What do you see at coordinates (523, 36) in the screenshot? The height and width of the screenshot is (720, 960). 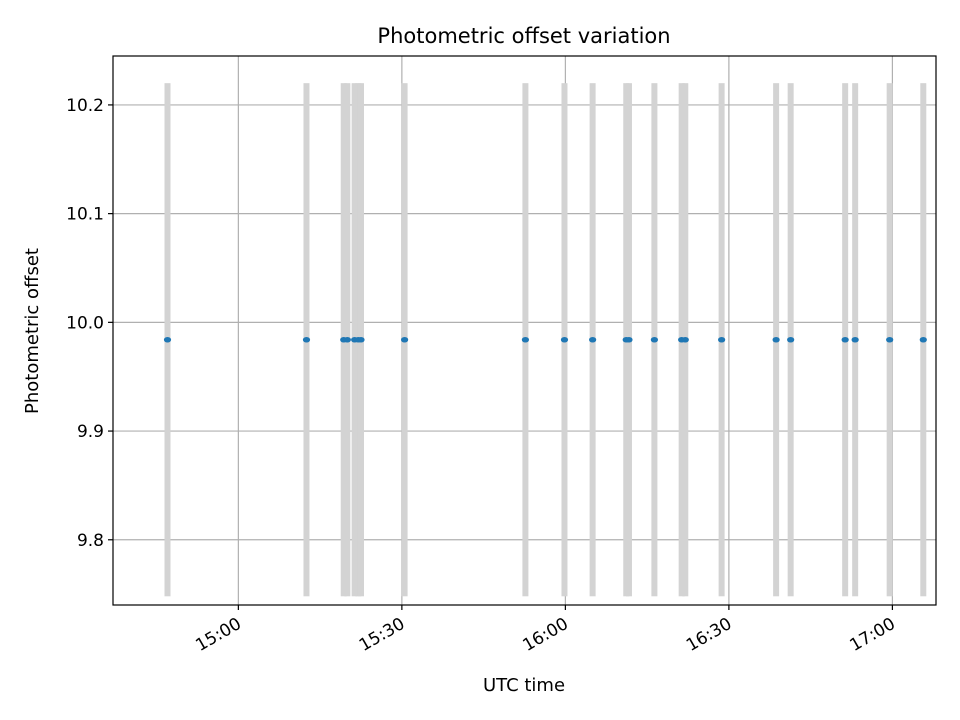 I see `chart-title: Photometric offset variation` at bounding box center [523, 36].